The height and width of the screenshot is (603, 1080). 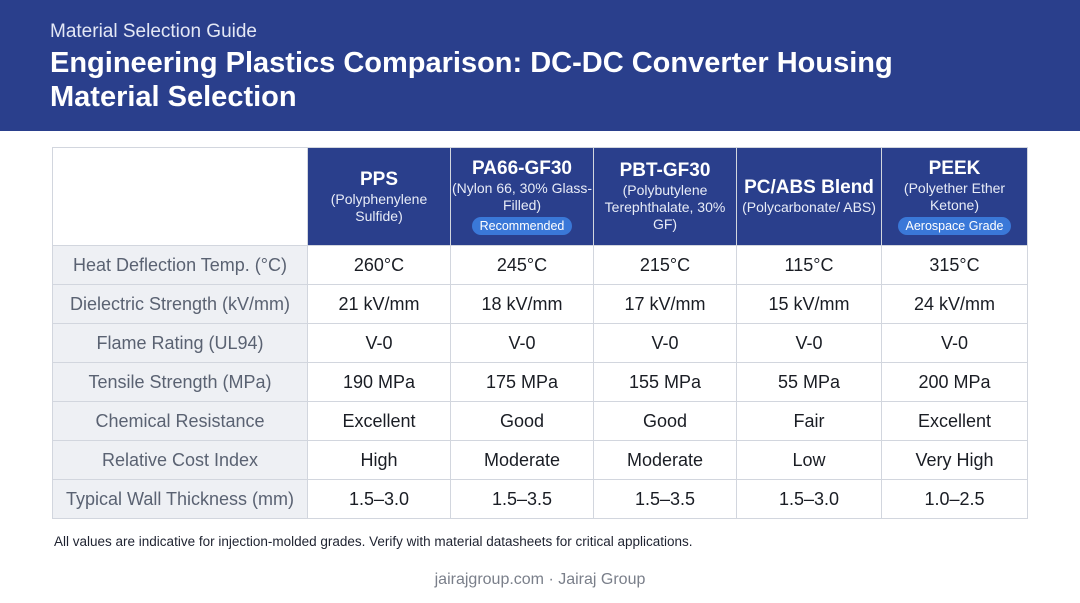 What do you see at coordinates (180, 304) in the screenshot?
I see `property-label: Dielectric Strength (kV/mm)` at bounding box center [180, 304].